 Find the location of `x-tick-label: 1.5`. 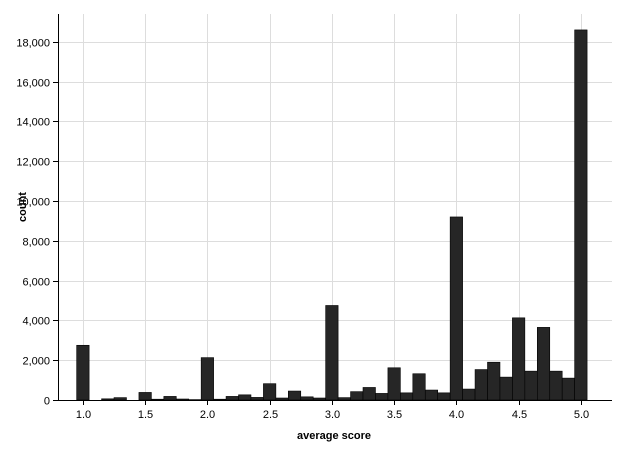

x-tick-label: 1.5 is located at coordinates (145, 415).